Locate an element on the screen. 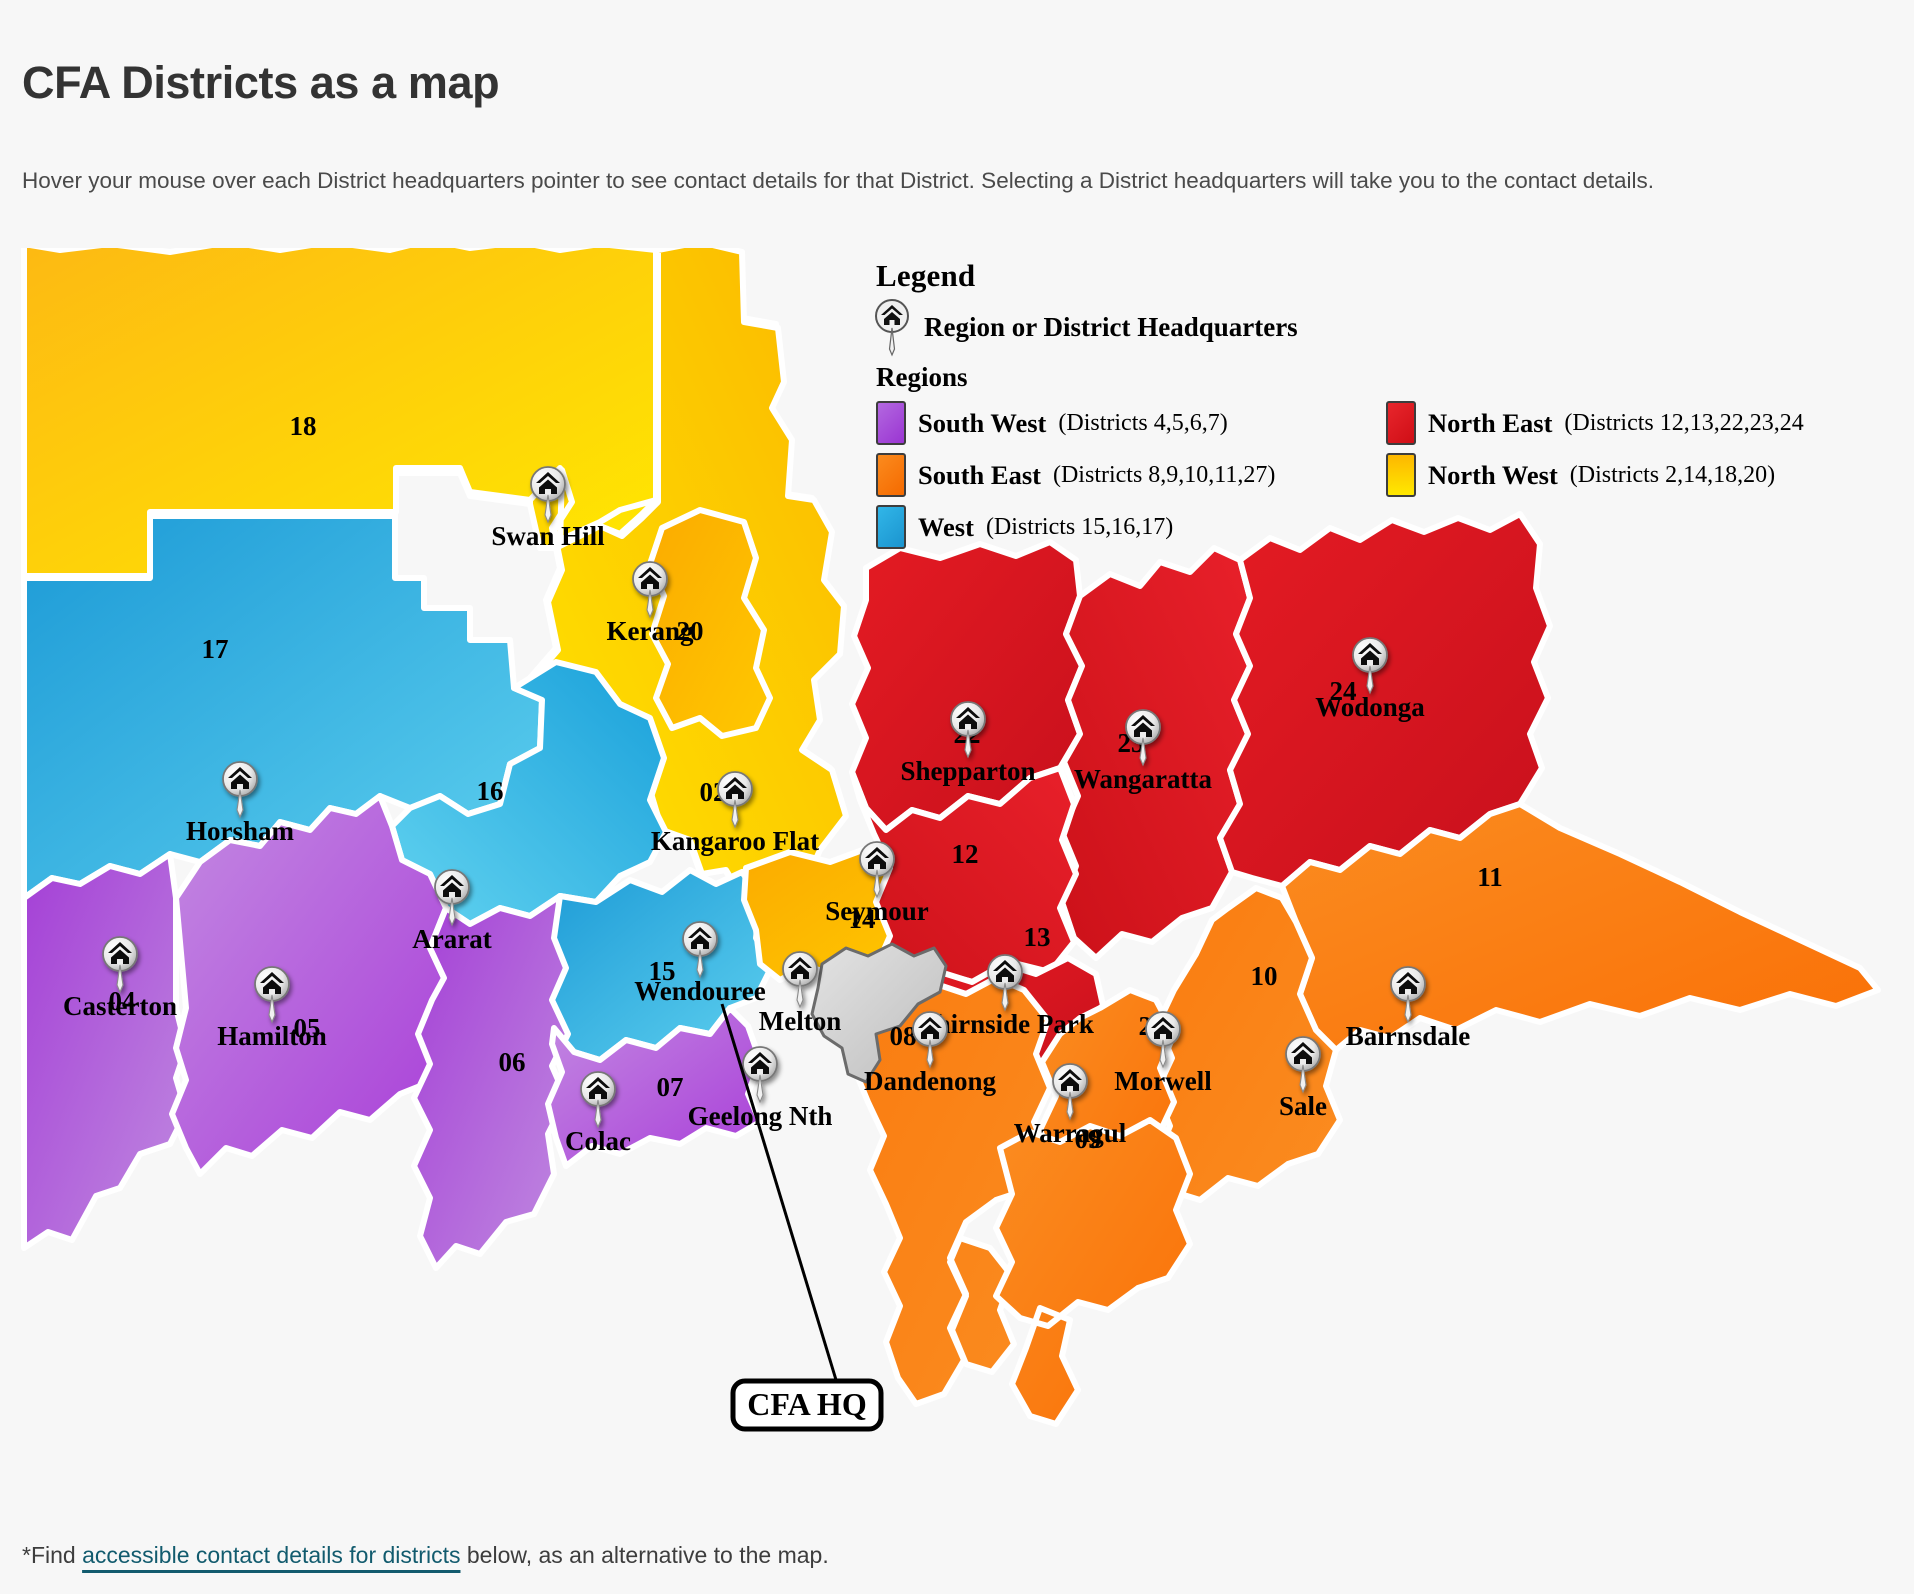 This screenshot has height=1594, width=1914. legend-item-south-east: South East (Districts 8,9,10,11,27) is located at coordinates (1131, 475).